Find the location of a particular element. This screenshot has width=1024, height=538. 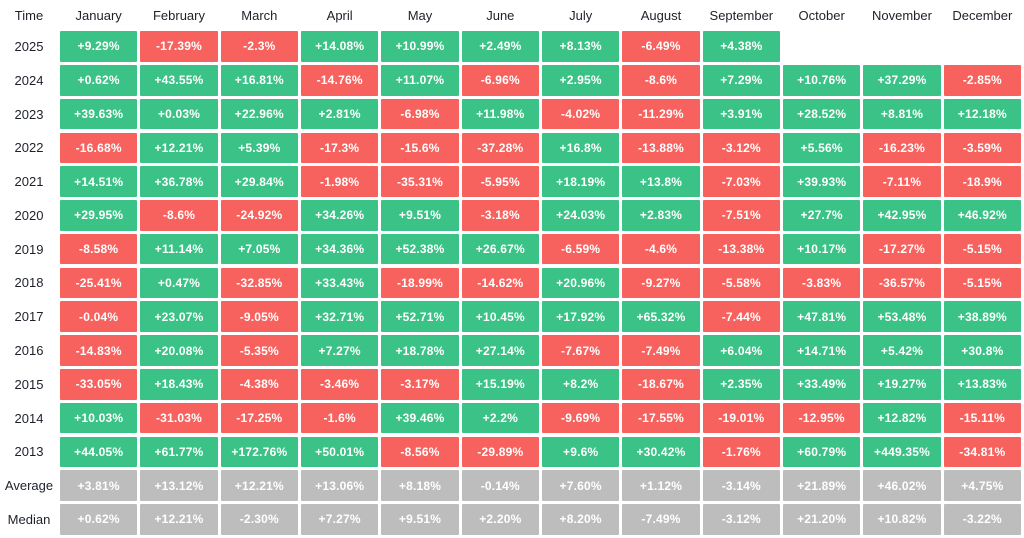

return-cell: +17.92% is located at coordinates (581, 317).